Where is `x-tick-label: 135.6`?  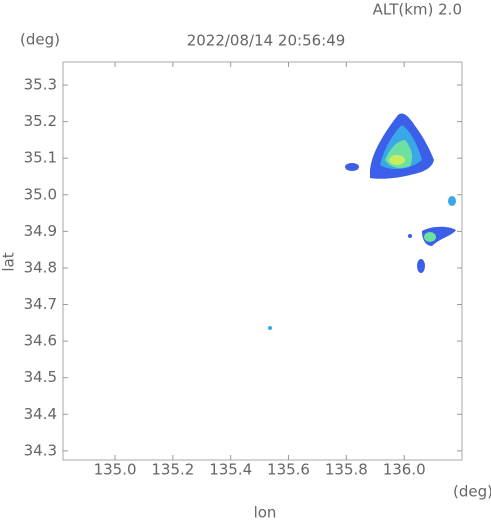 x-tick-label: 135.6 is located at coordinates (288, 470).